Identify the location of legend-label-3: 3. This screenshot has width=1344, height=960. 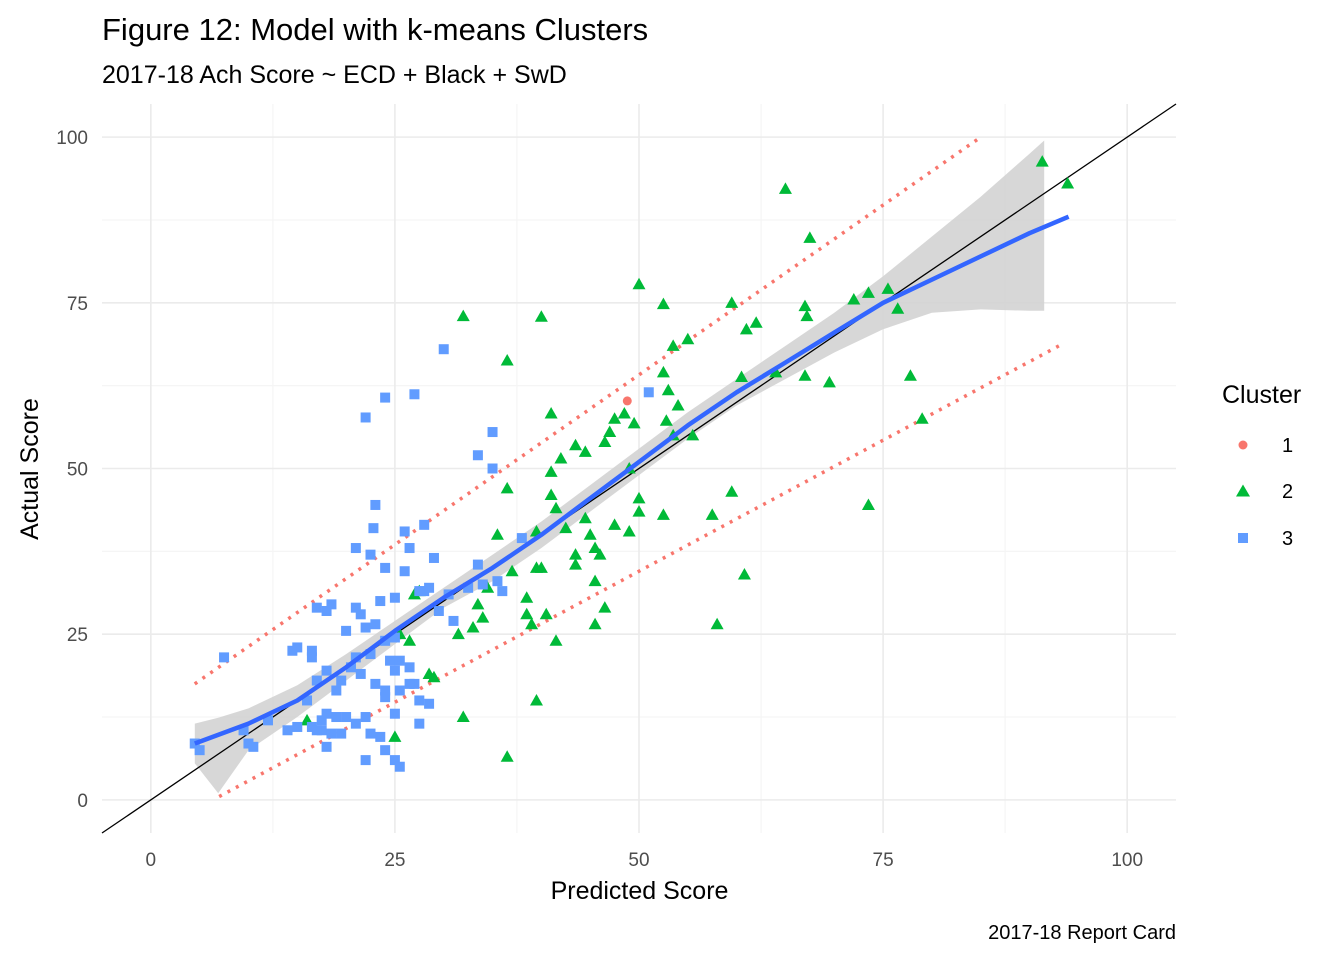
(1287, 539).